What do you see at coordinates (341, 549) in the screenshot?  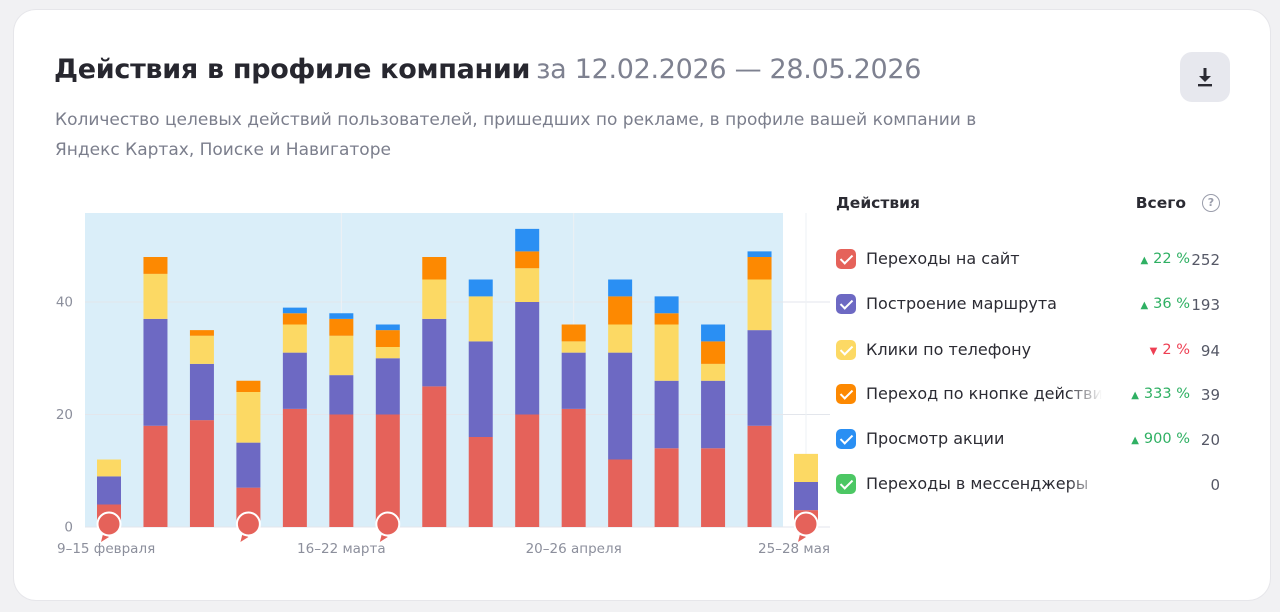 I see `x-tick-label: 16–22 марта` at bounding box center [341, 549].